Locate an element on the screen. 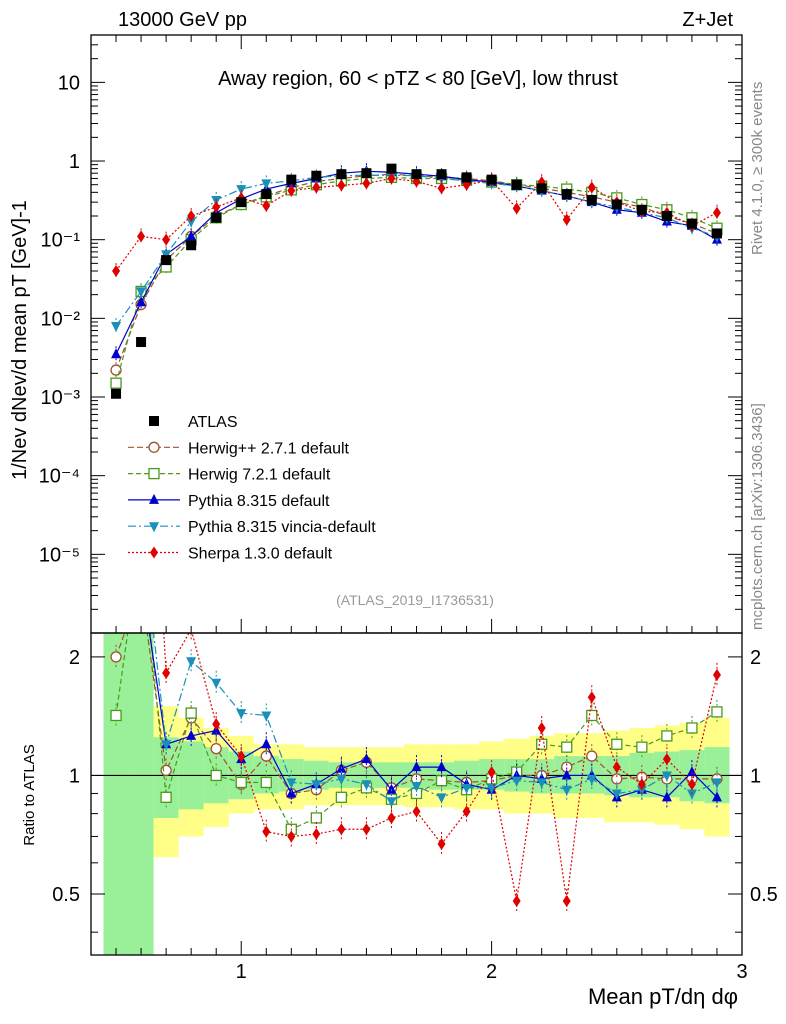 The height and width of the screenshot is (1024, 786). legend-label: Herwig++ 2.7.1 default is located at coordinates (269, 448).